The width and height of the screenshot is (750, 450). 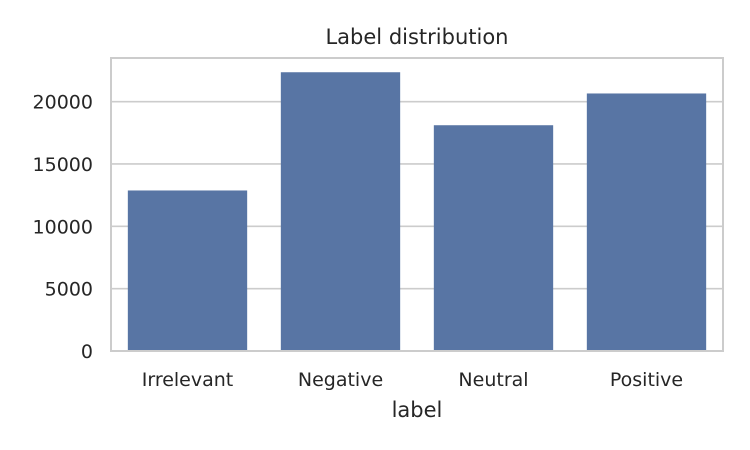 I want to click on y-tick-label: 5000, so click(x=69, y=290).